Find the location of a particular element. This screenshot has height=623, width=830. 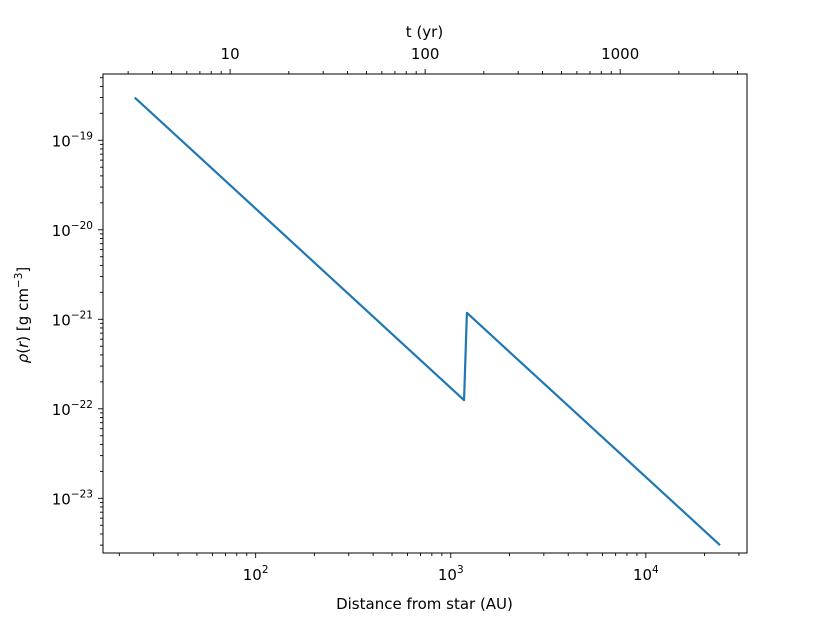

y-tick-label: 10−21 is located at coordinates (72, 319).